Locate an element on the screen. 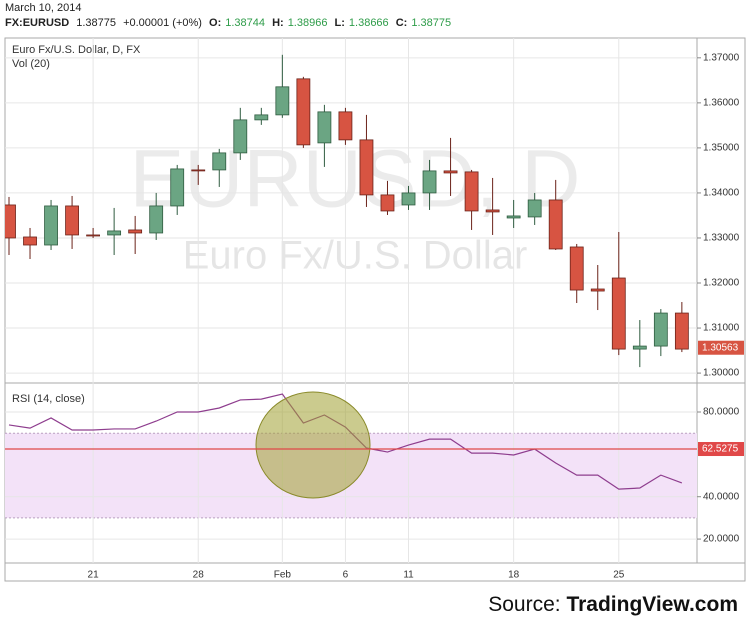  watermark: Euro Fx/U.S. Dollar is located at coordinates (355, 256).